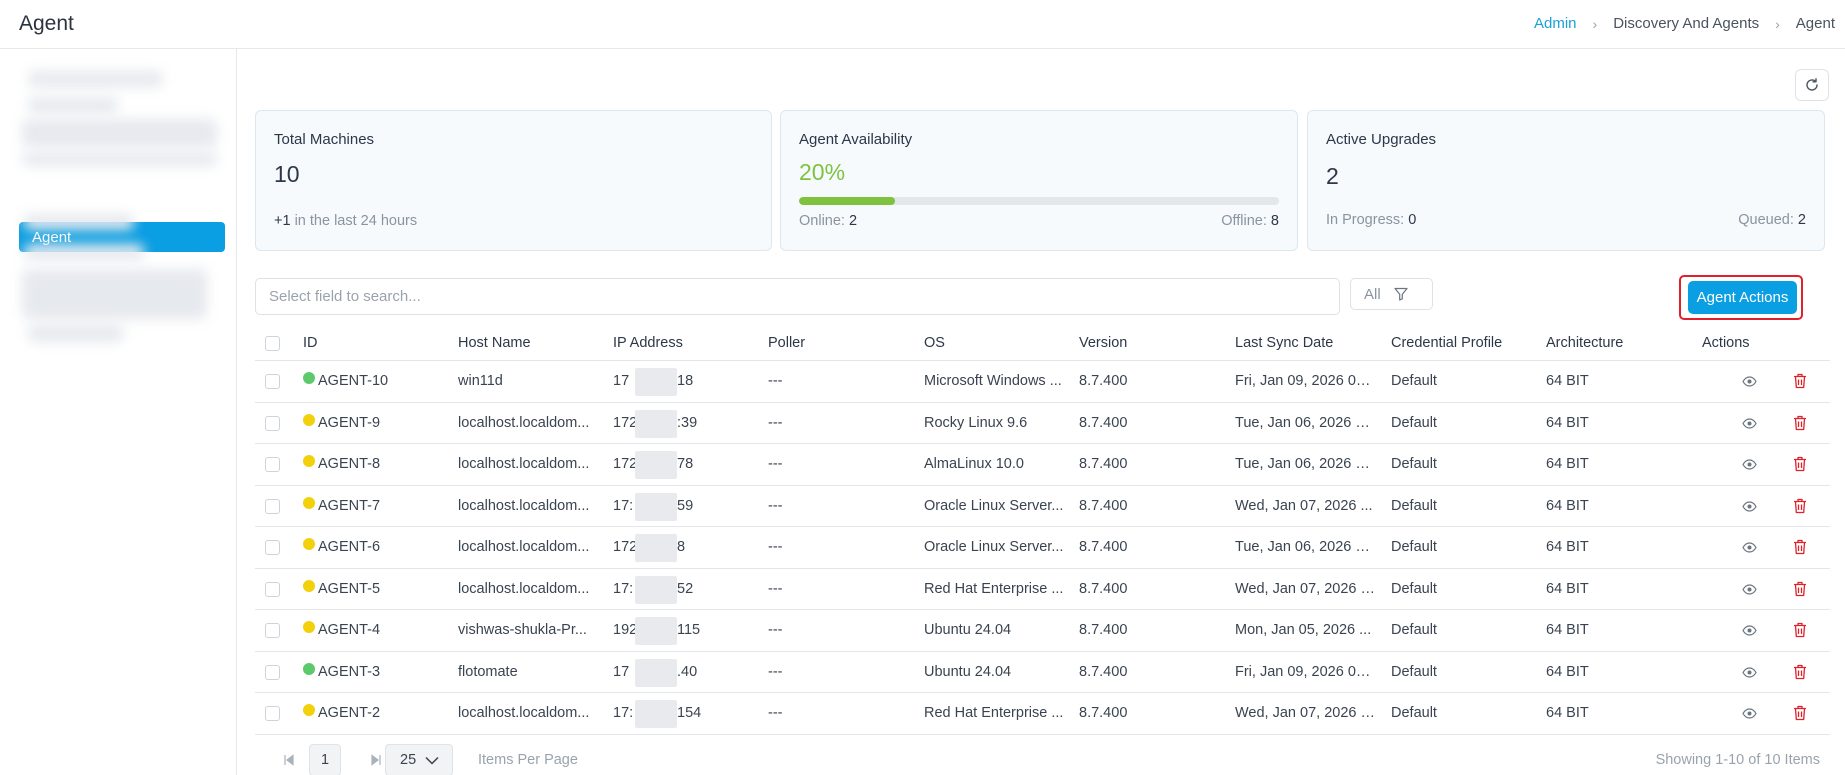 This screenshot has width=1845, height=775. I want to click on agent-id: AGENT-7, so click(349, 505).